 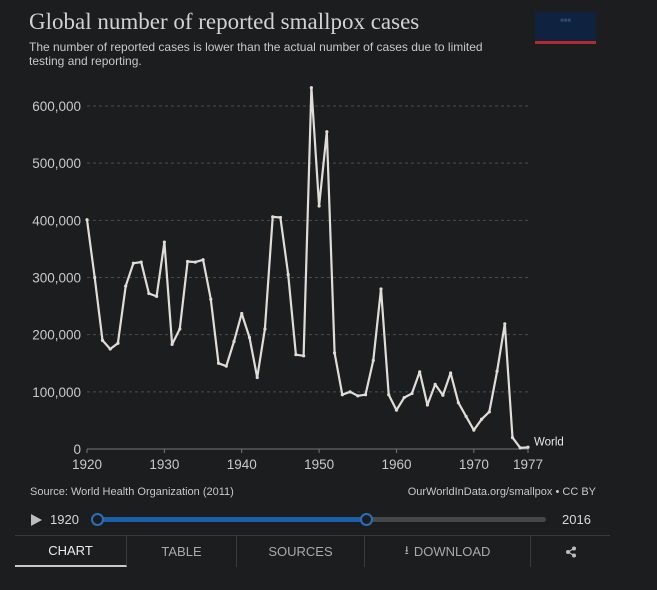 What do you see at coordinates (452, 551) in the screenshot?
I see `tab-download-label: DOWNLOAD` at bounding box center [452, 551].